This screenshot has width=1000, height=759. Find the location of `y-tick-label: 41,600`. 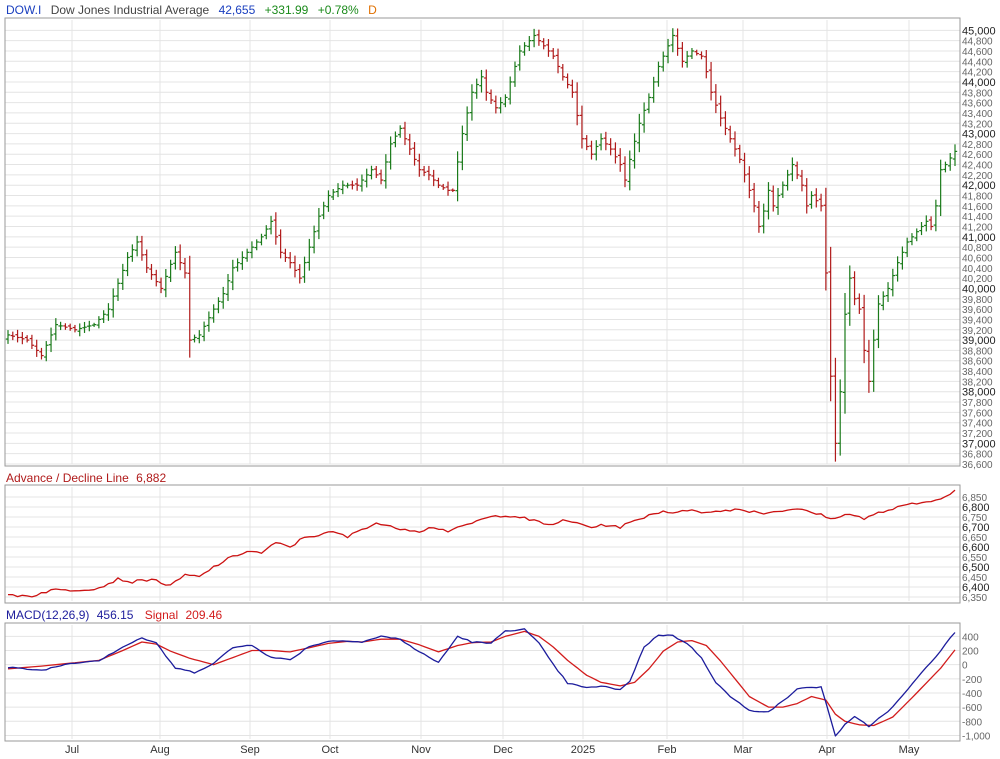

y-tick-label: 41,600 is located at coordinates (977, 207).